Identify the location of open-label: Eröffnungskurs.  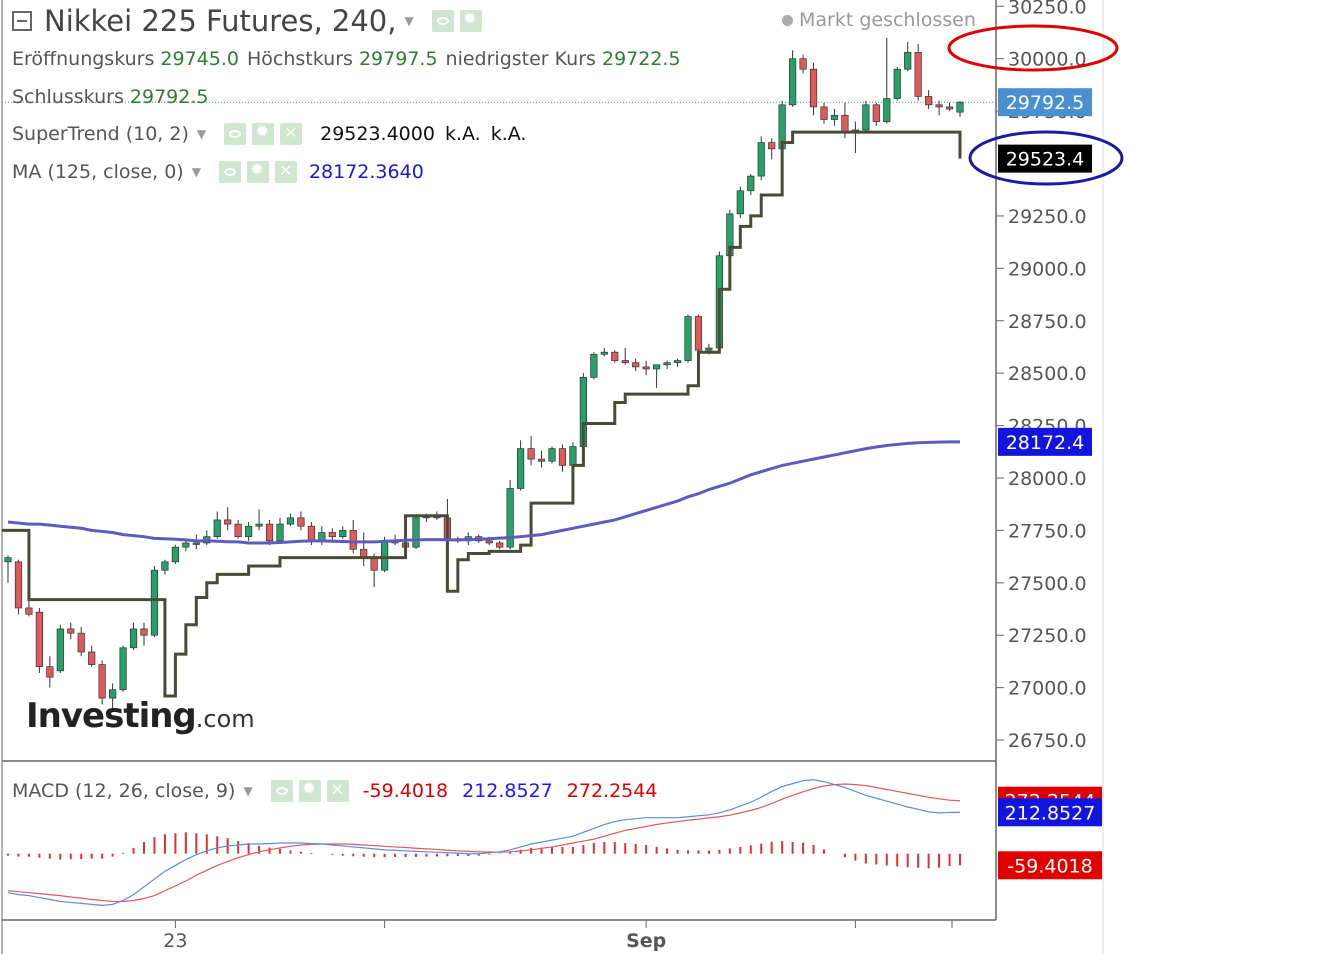
(83, 59).